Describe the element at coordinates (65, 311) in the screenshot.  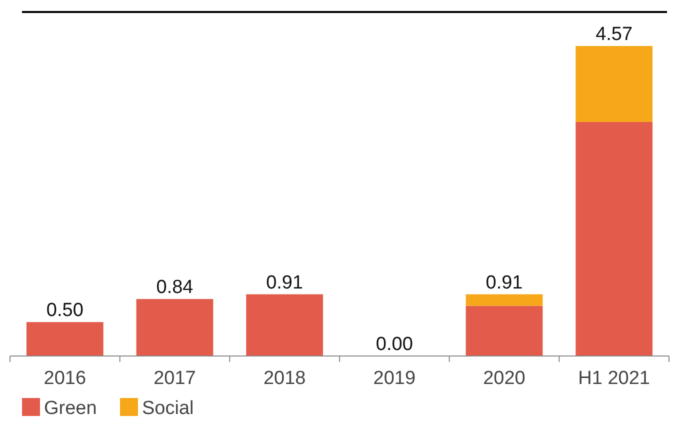
I see `data-label: 0.50` at that location.